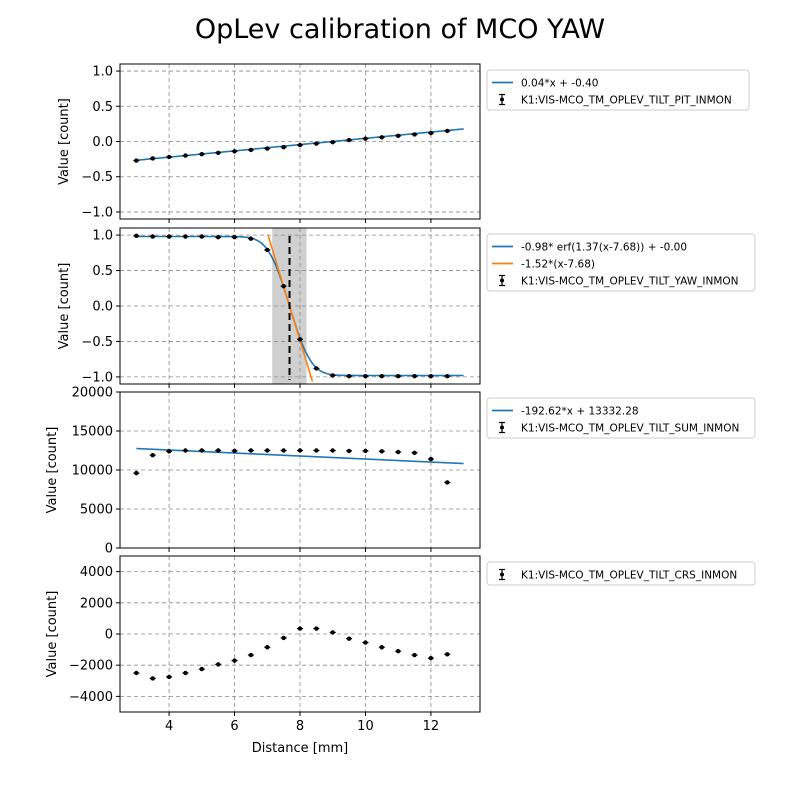  What do you see at coordinates (91, 666) in the screenshot?
I see `y-tick-label: −2000` at bounding box center [91, 666].